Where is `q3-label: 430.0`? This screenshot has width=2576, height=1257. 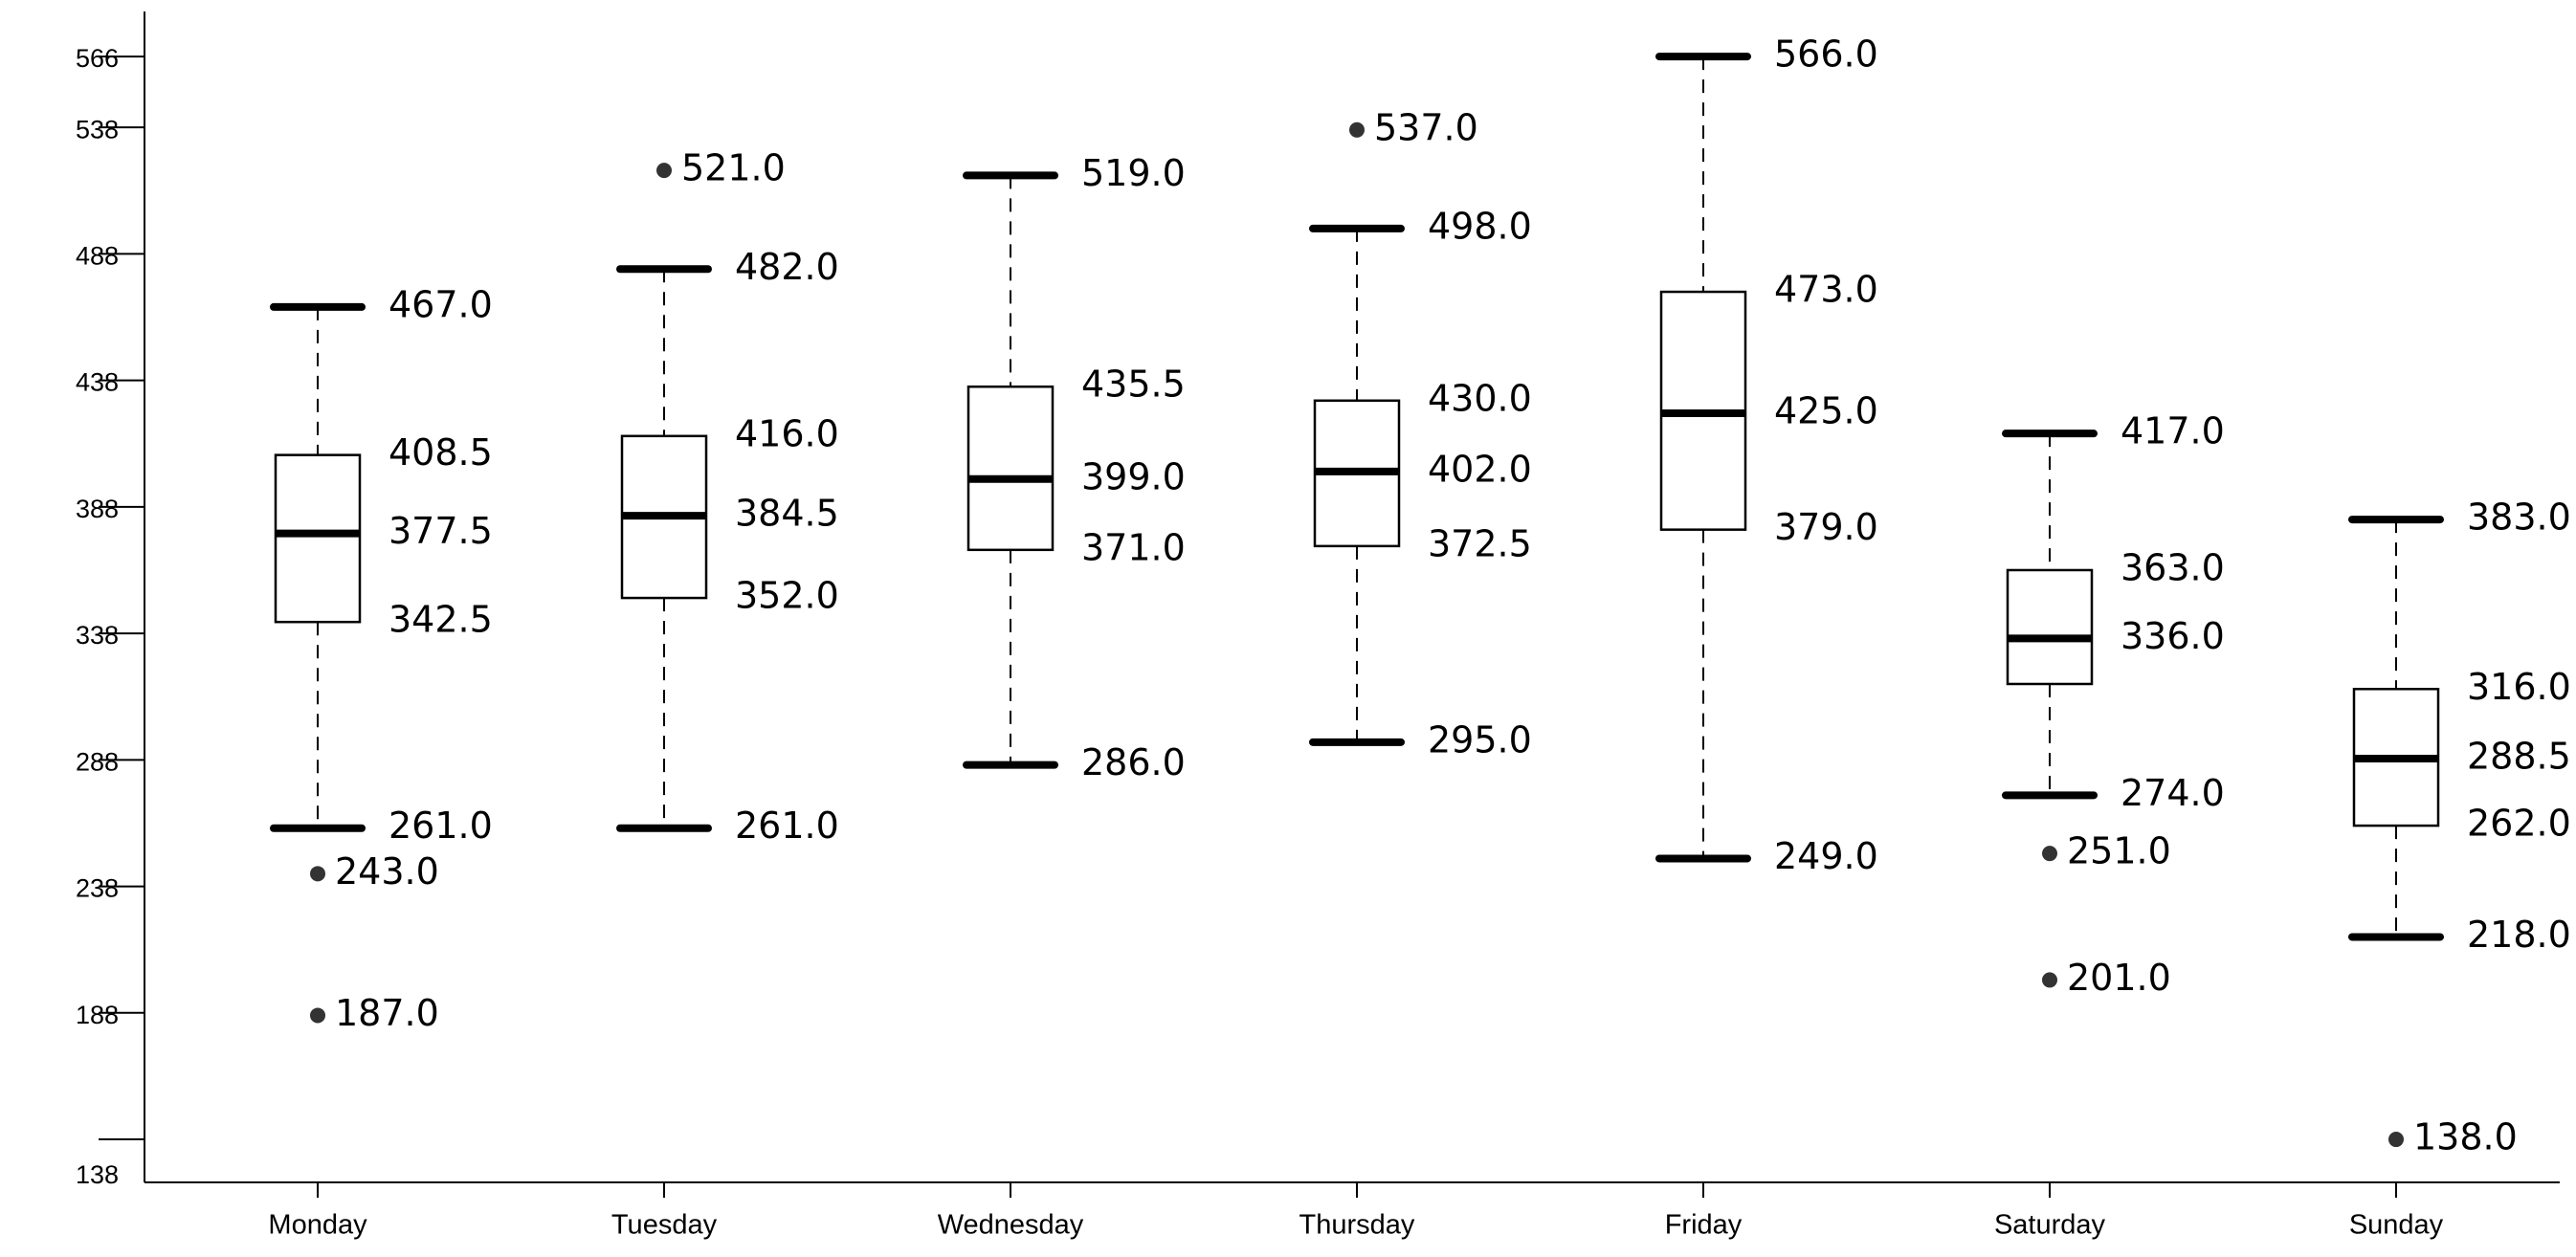
q3-label: 430.0 is located at coordinates (1480, 398).